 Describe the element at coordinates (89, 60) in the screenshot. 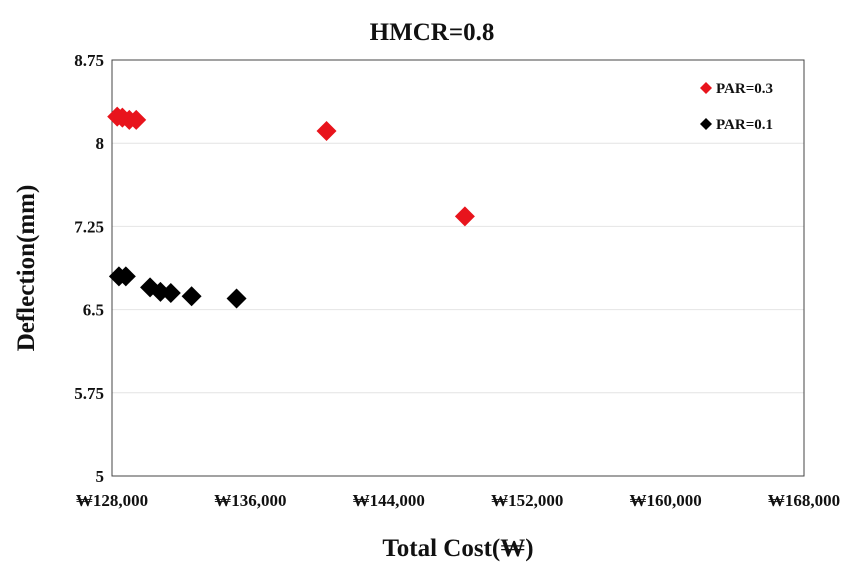

I see `y-tick-label: 8.75` at that location.